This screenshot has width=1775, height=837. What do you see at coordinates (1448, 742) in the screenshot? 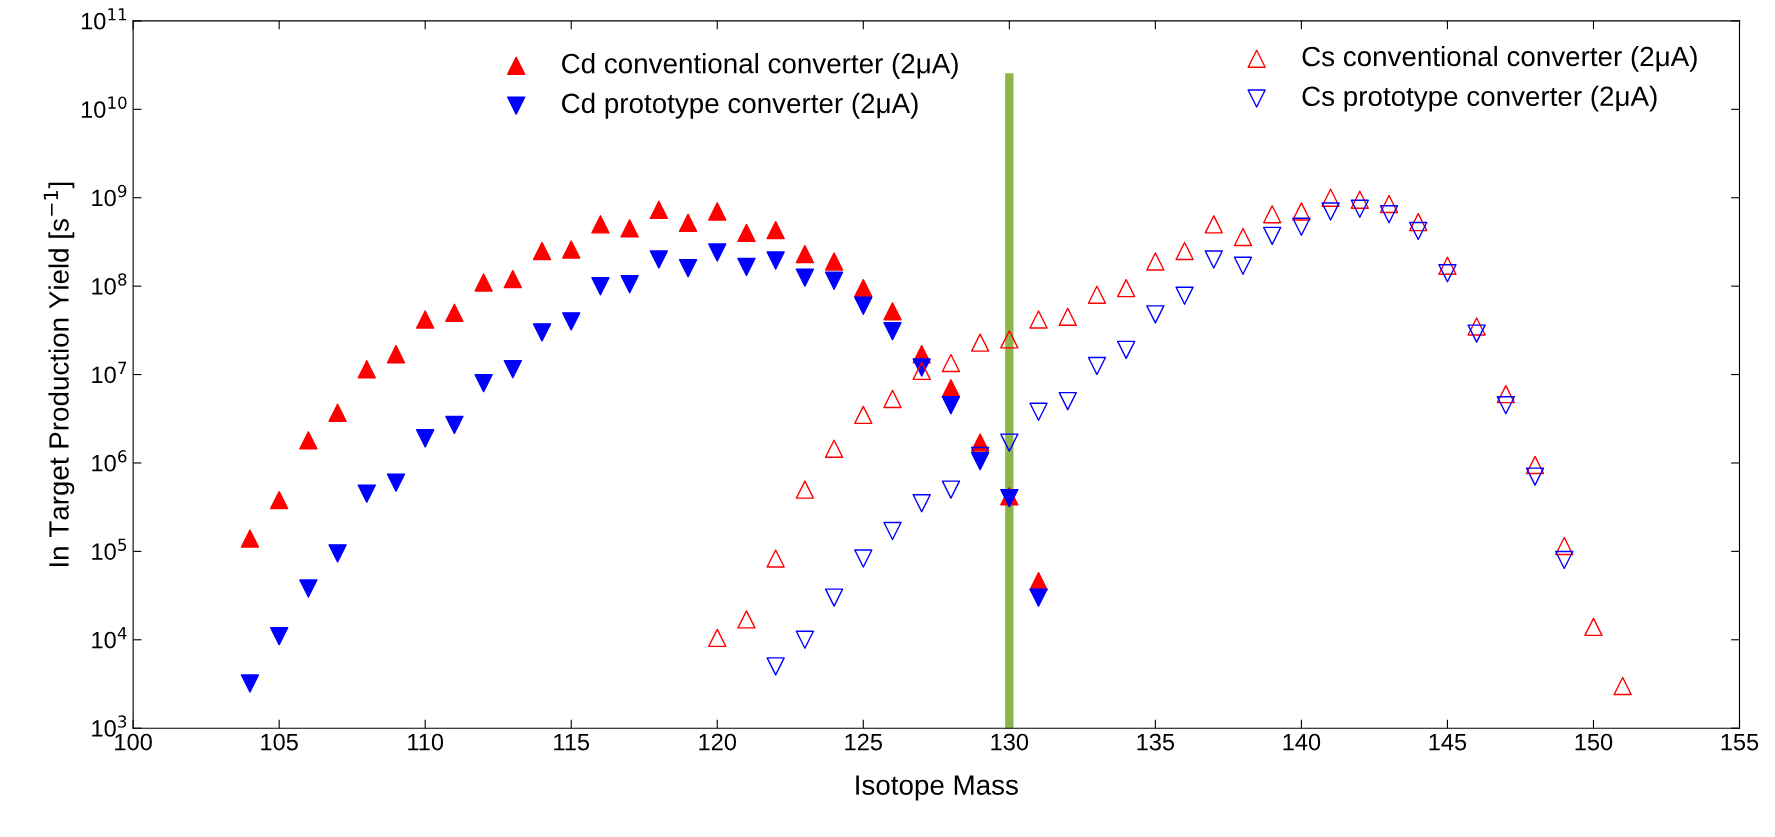
I see `x-tick-label: 145` at bounding box center [1448, 742].